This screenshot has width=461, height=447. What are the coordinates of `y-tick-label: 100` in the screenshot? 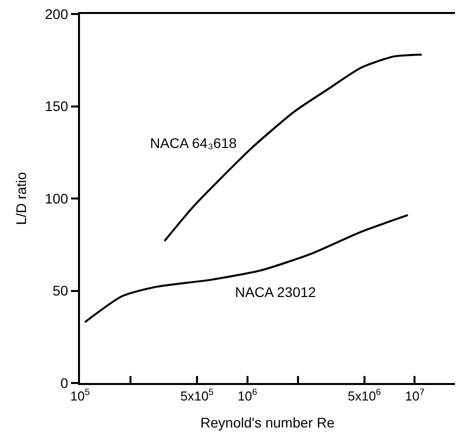 It's located at (56, 198).